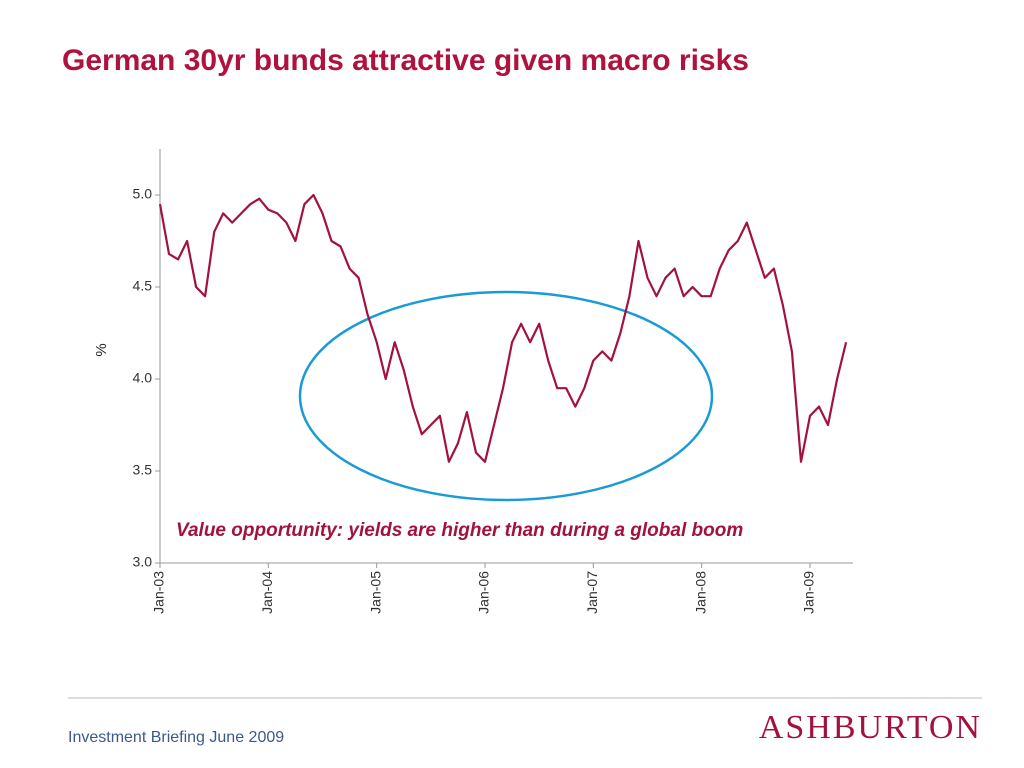 This screenshot has width=1024, height=768. Describe the element at coordinates (143, 286) in the screenshot. I see `y-tick-label: 4.5` at that location.